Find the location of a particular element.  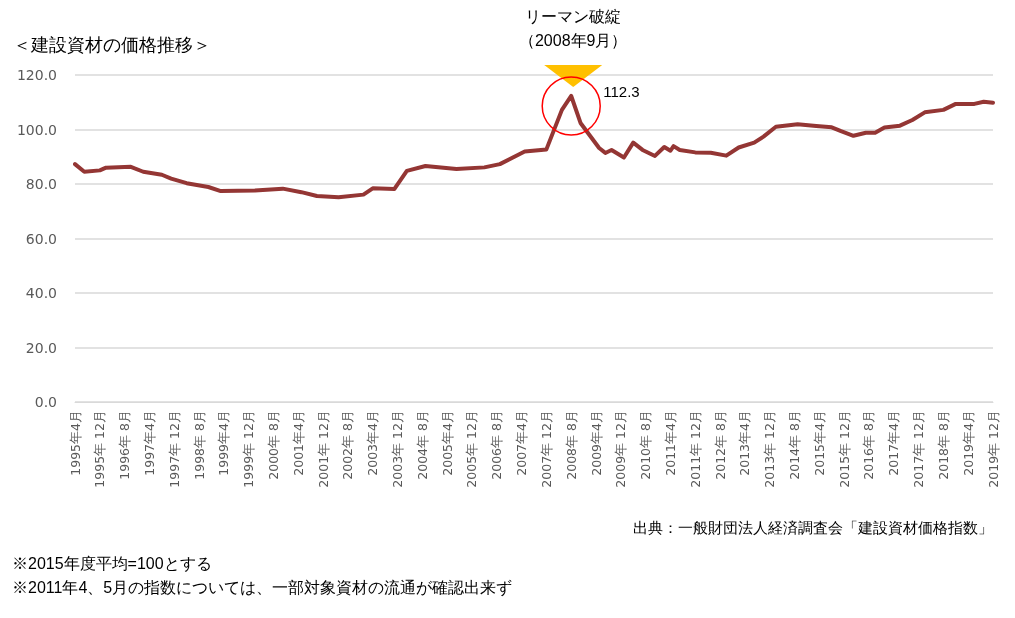

x-tick-label: 2007年4月 is located at coordinates (522, 443).